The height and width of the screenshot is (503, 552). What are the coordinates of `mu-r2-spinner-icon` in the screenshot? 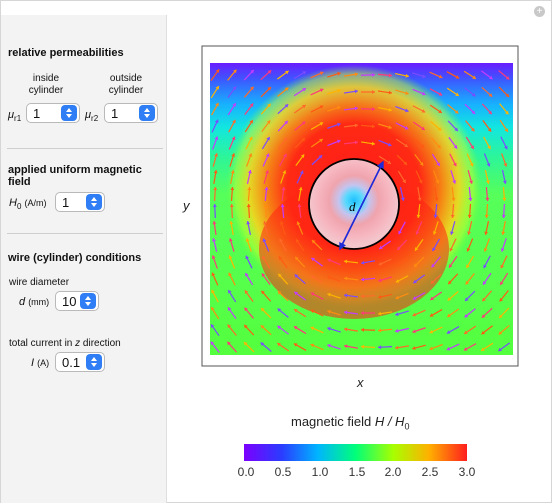 It's located at (147, 113).